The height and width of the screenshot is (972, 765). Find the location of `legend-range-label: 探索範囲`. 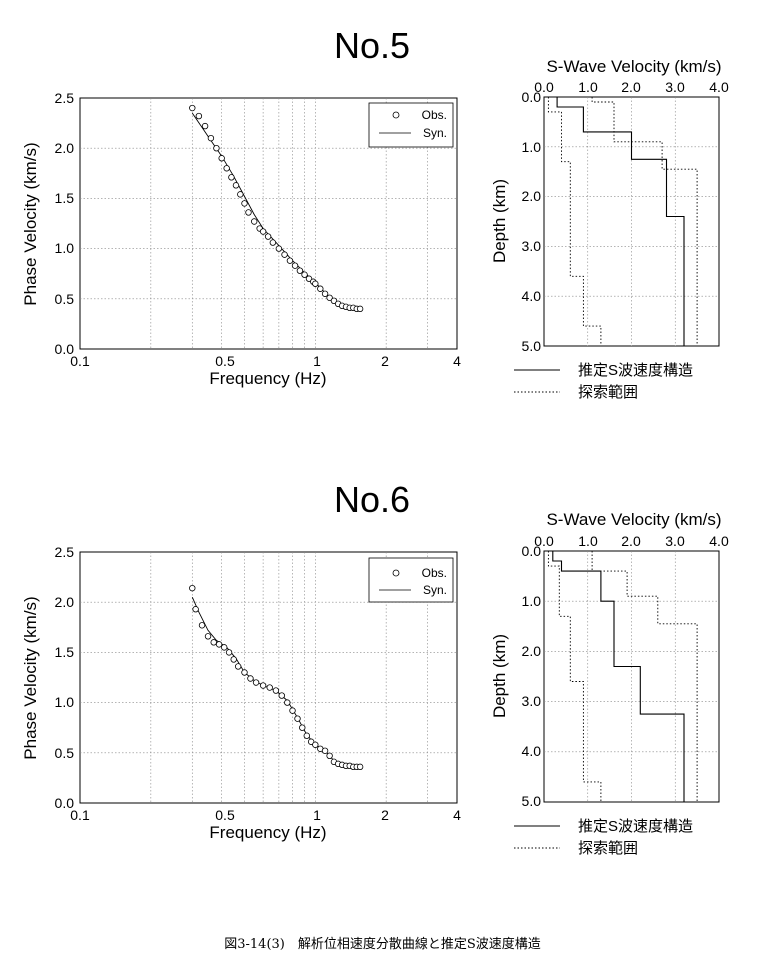

legend-range-label: 探索範囲 is located at coordinates (608, 848).